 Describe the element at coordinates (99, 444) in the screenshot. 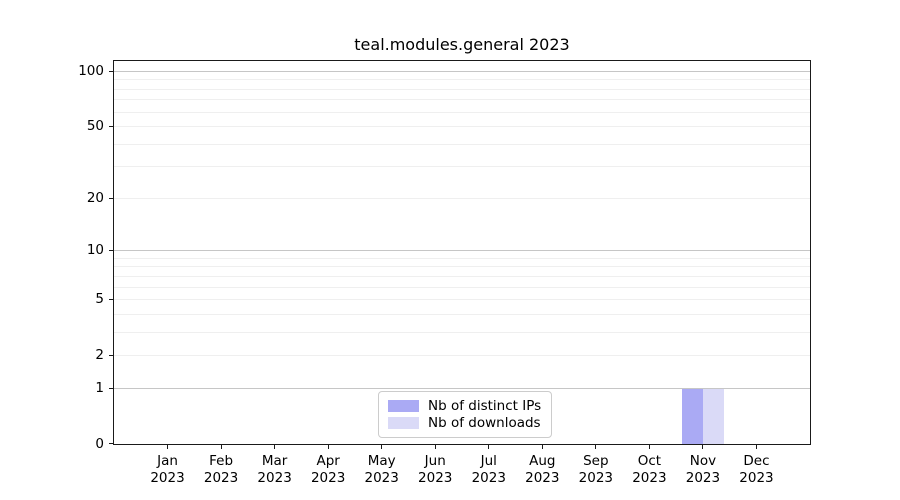

I see `y-tick-label: 0` at that location.